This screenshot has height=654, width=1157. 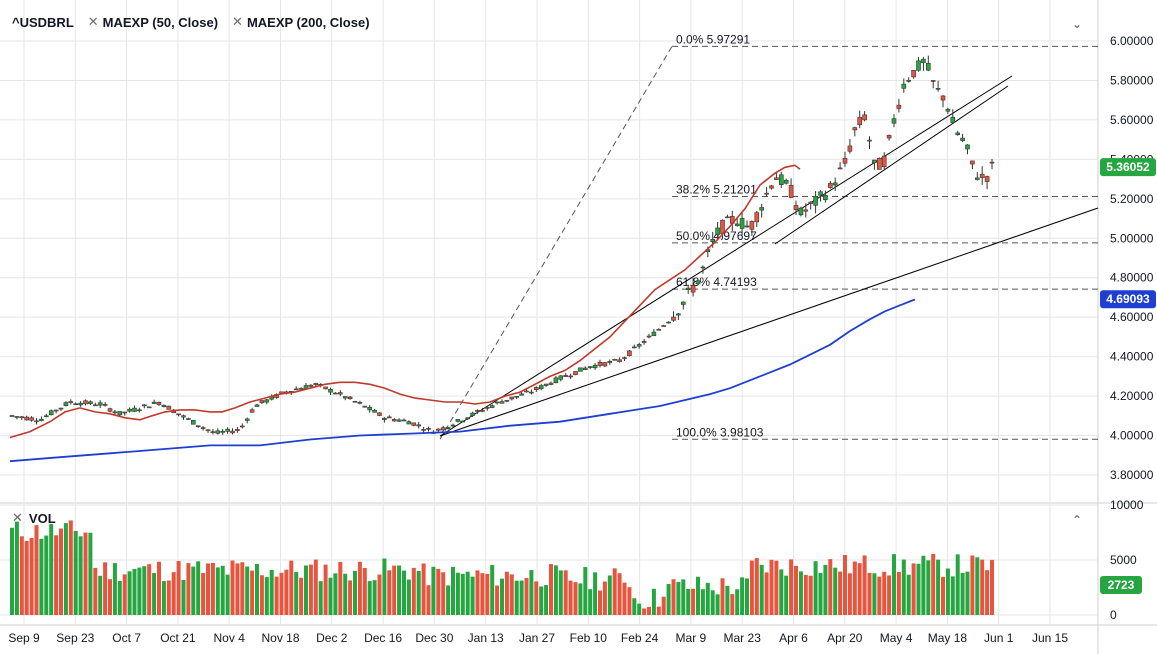 What do you see at coordinates (1132, 436) in the screenshot?
I see `price-tick-label: 4.00000` at bounding box center [1132, 436].